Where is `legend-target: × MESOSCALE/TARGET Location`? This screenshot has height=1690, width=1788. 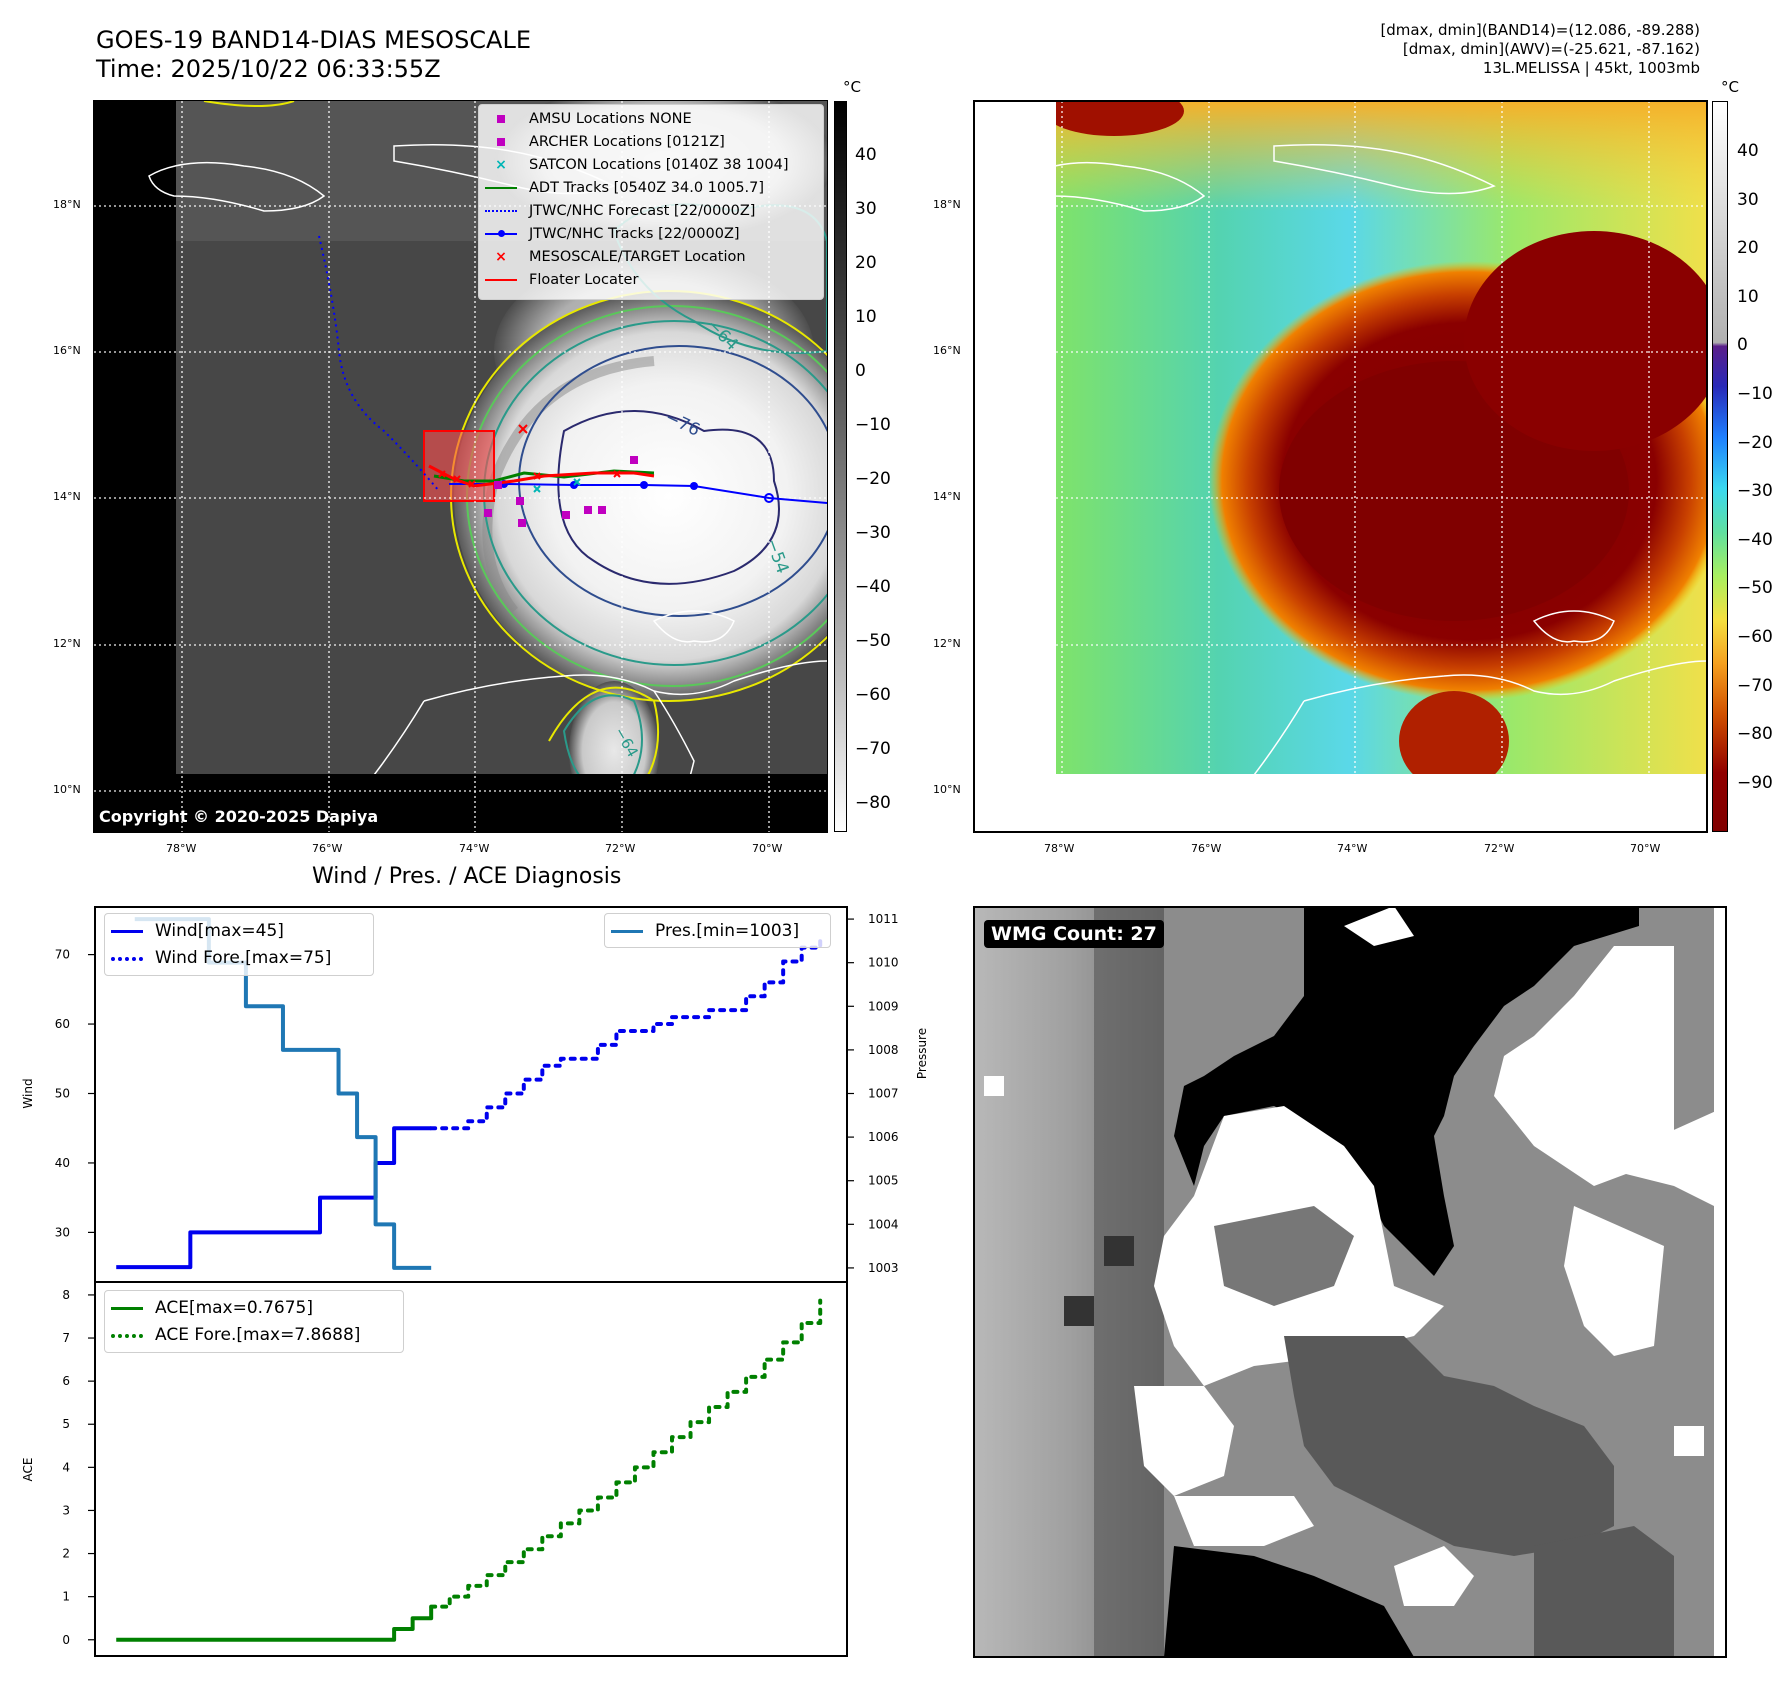
legend-target: × MESOSCALE/TARGET Location is located at coordinates (620, 257).